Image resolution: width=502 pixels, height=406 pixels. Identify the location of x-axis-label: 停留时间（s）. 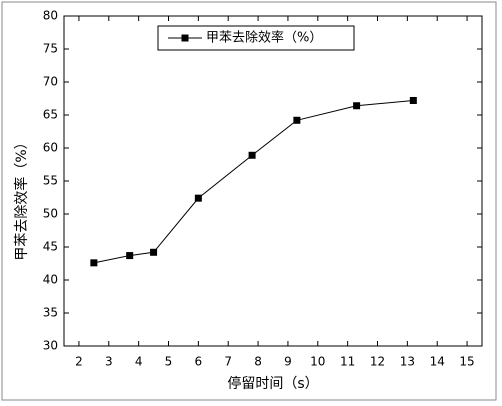
(272, 383).